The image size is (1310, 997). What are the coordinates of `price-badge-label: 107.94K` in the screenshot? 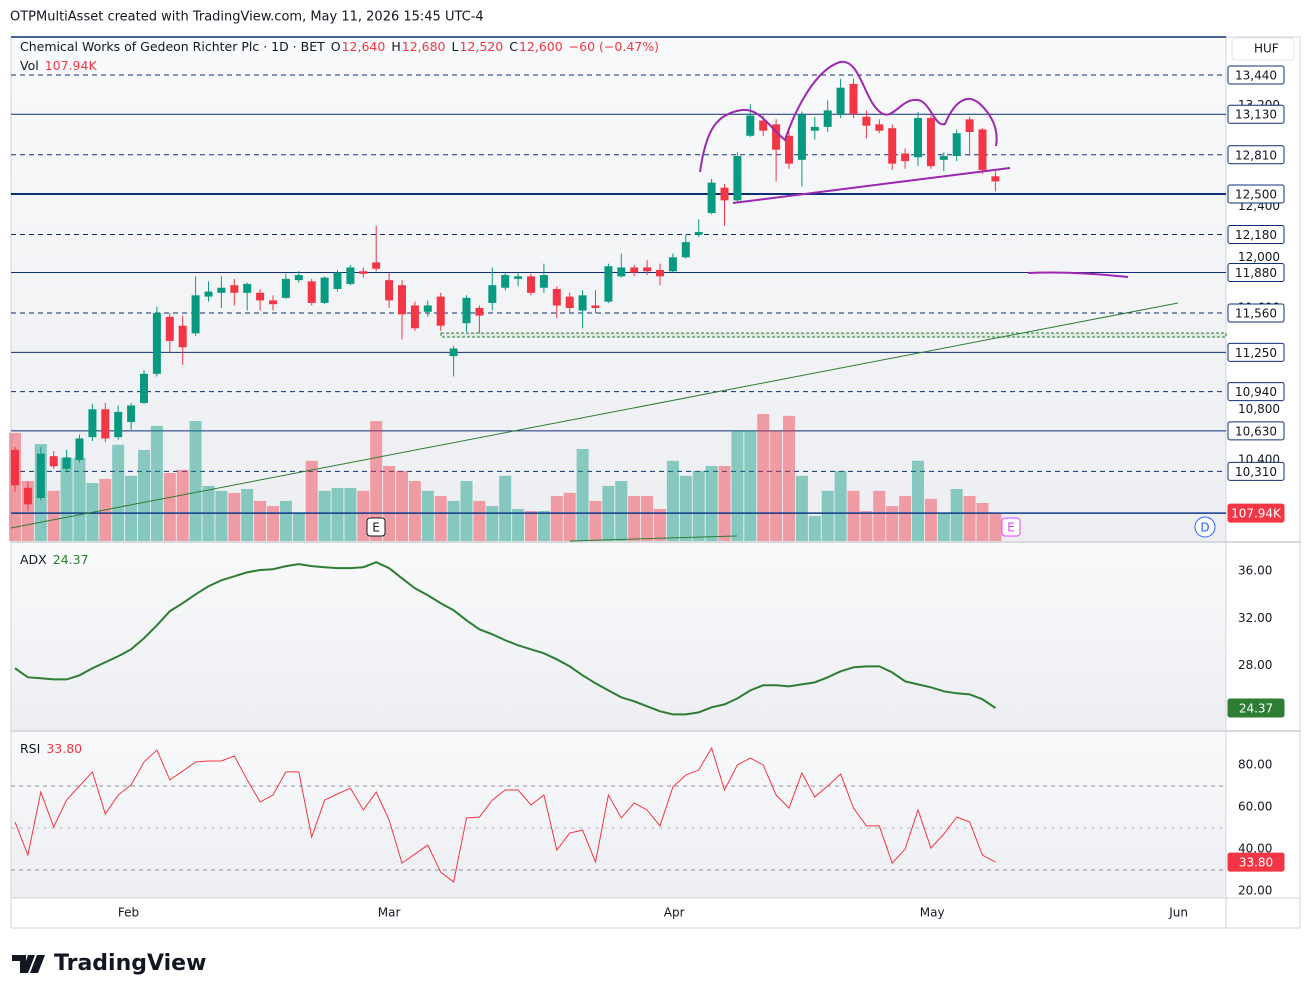 It's located at (1256, 514).